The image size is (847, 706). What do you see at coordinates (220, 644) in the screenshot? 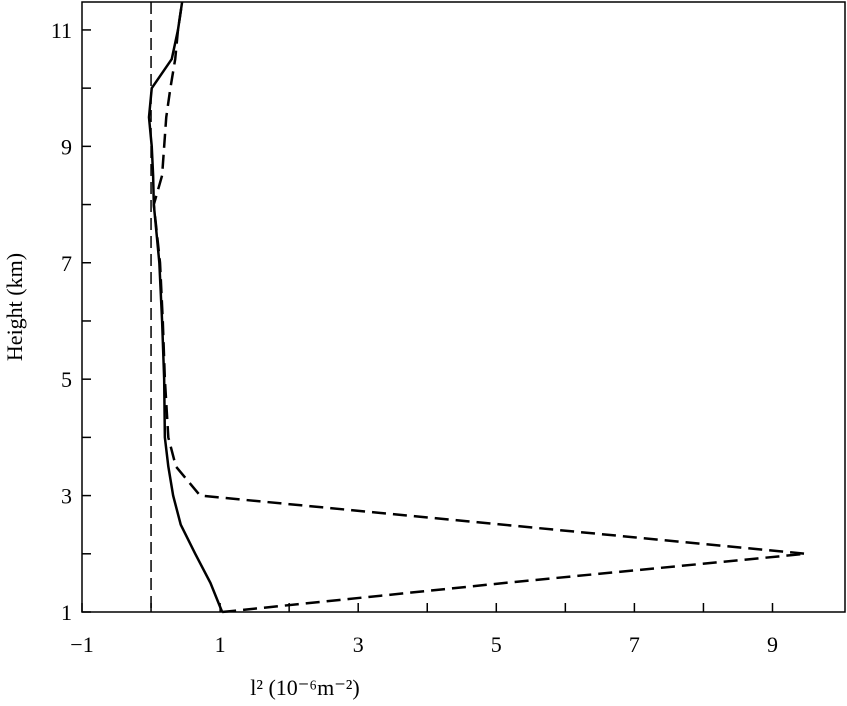
I see `x-tick-label: 1` at bounding box center [220, 644].